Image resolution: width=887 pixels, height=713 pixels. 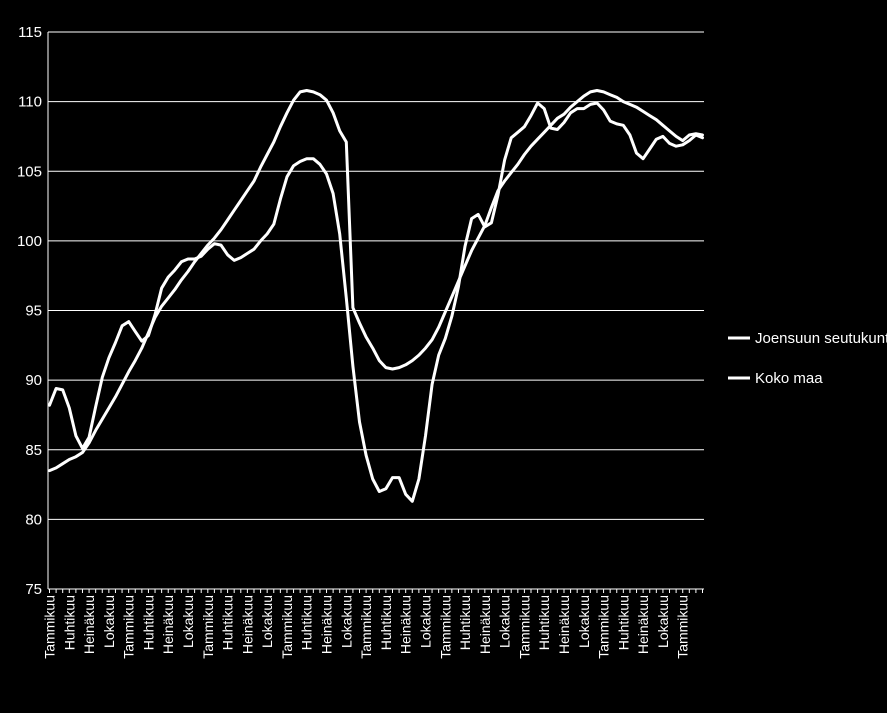 I want to click on y-tick-label-85: 85, so click(x=33, y=450).